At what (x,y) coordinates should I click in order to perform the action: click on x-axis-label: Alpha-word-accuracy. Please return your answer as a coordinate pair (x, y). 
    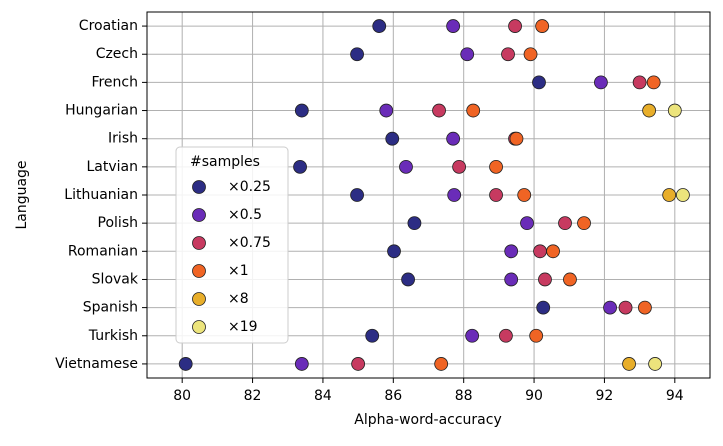
    Looking at the image, I should click on (428, 420).